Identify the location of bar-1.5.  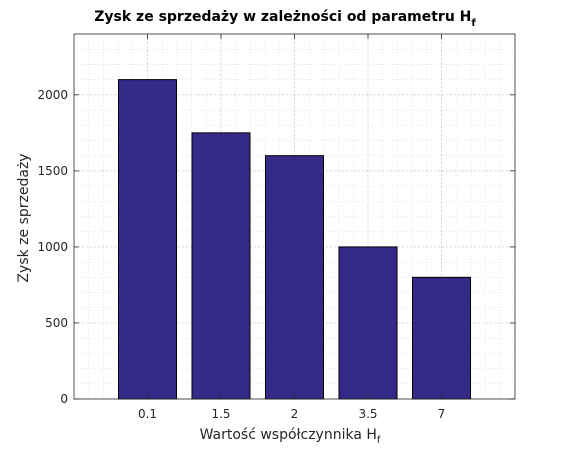
(221, 266).